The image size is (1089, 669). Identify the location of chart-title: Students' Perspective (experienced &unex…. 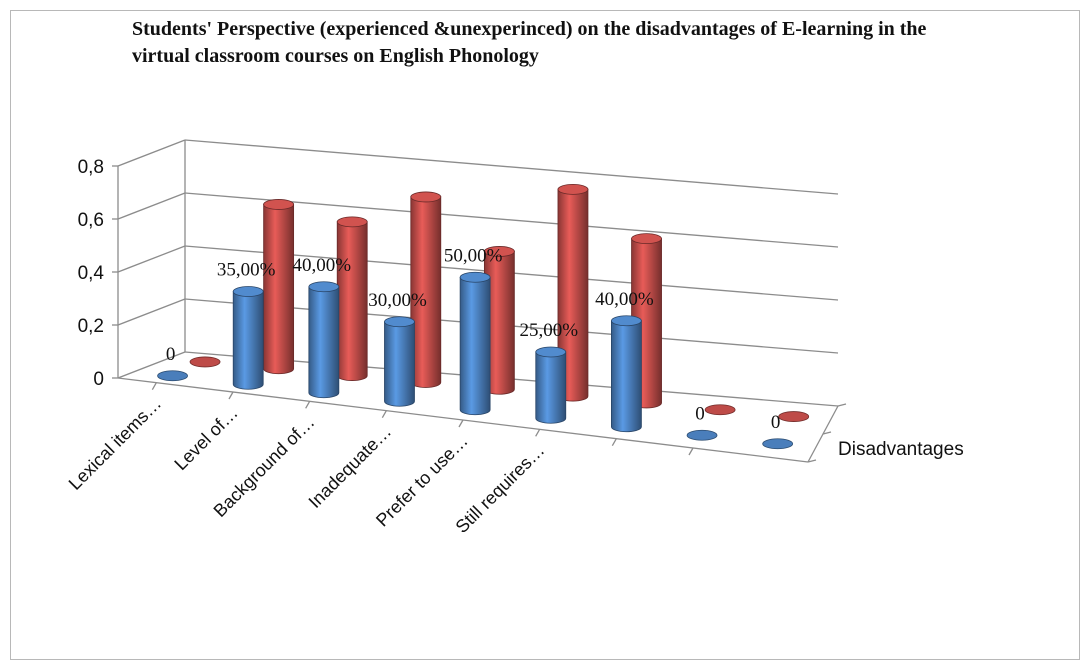
(529, 42).